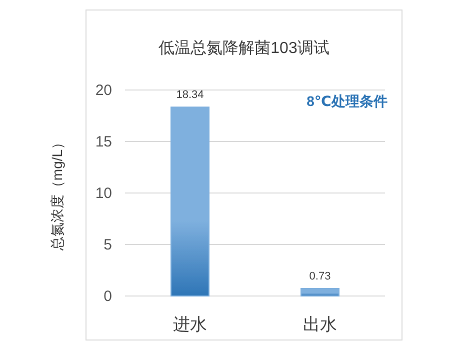  Describe the element at coordinates (103, 142) in the screenshot. I see `y-tick-label: 15` at that location.